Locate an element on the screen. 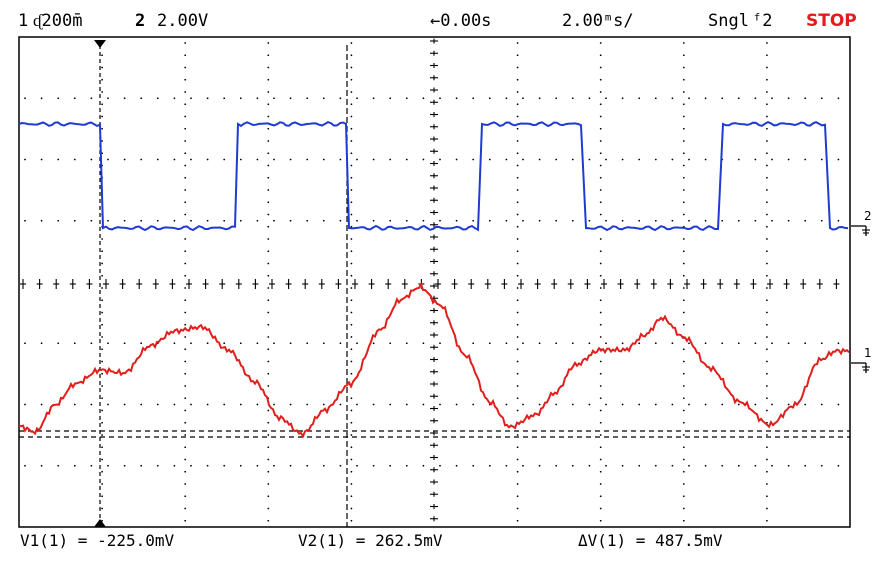 The width and height of the screenshot is (880, 564). measurement-v2: V2(1) = 262.5mV is located at coordinates (370, 540).